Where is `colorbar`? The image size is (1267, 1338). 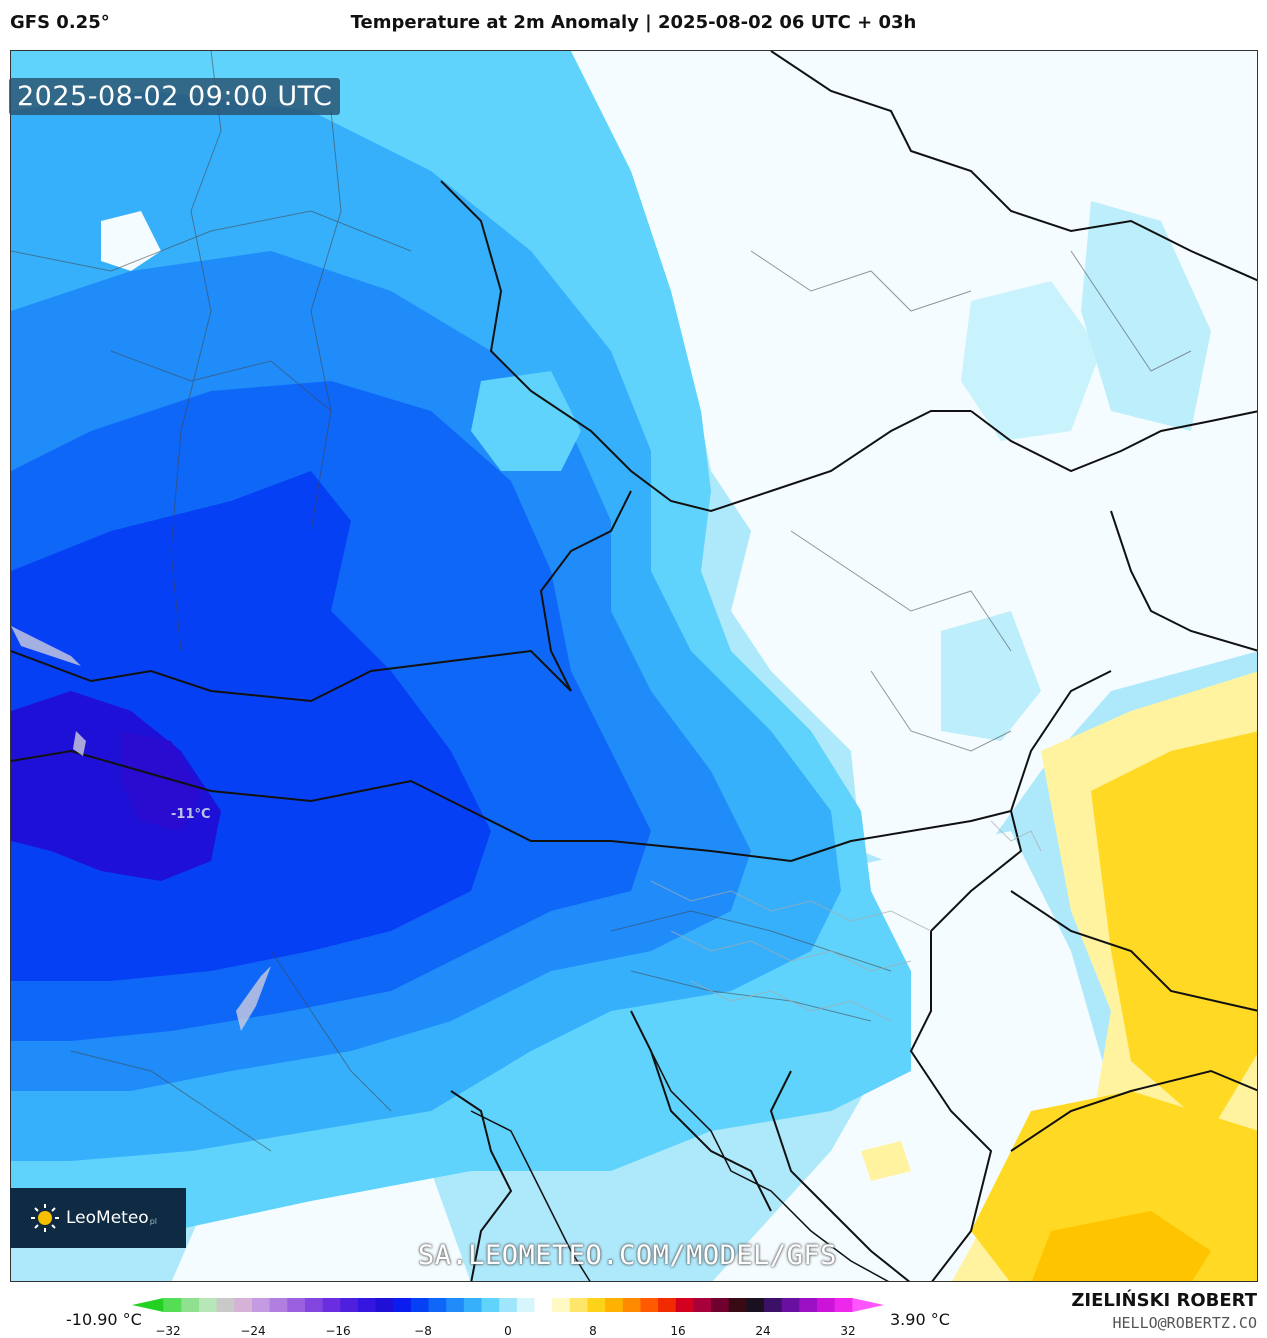
colorbar is located at coordinates (508, 1305).